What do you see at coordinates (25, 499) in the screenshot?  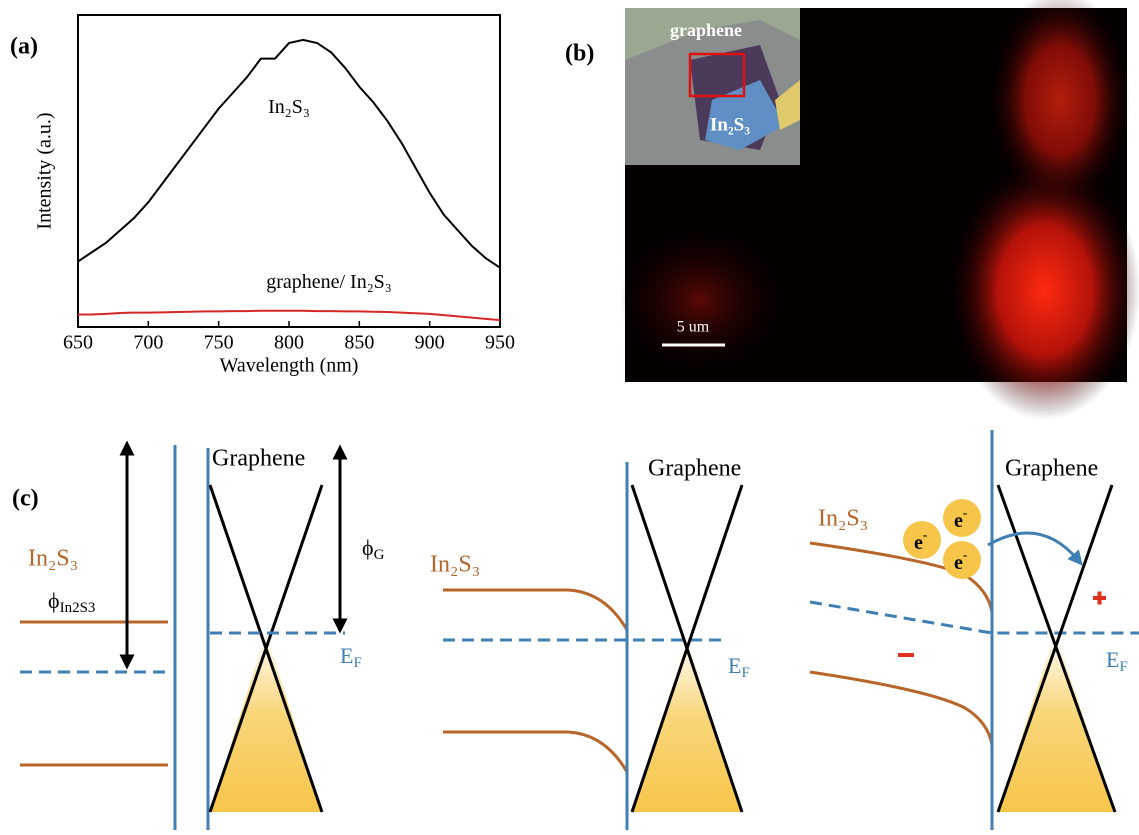 I see `panel-label: (c)` at bounding box center [25, 499].